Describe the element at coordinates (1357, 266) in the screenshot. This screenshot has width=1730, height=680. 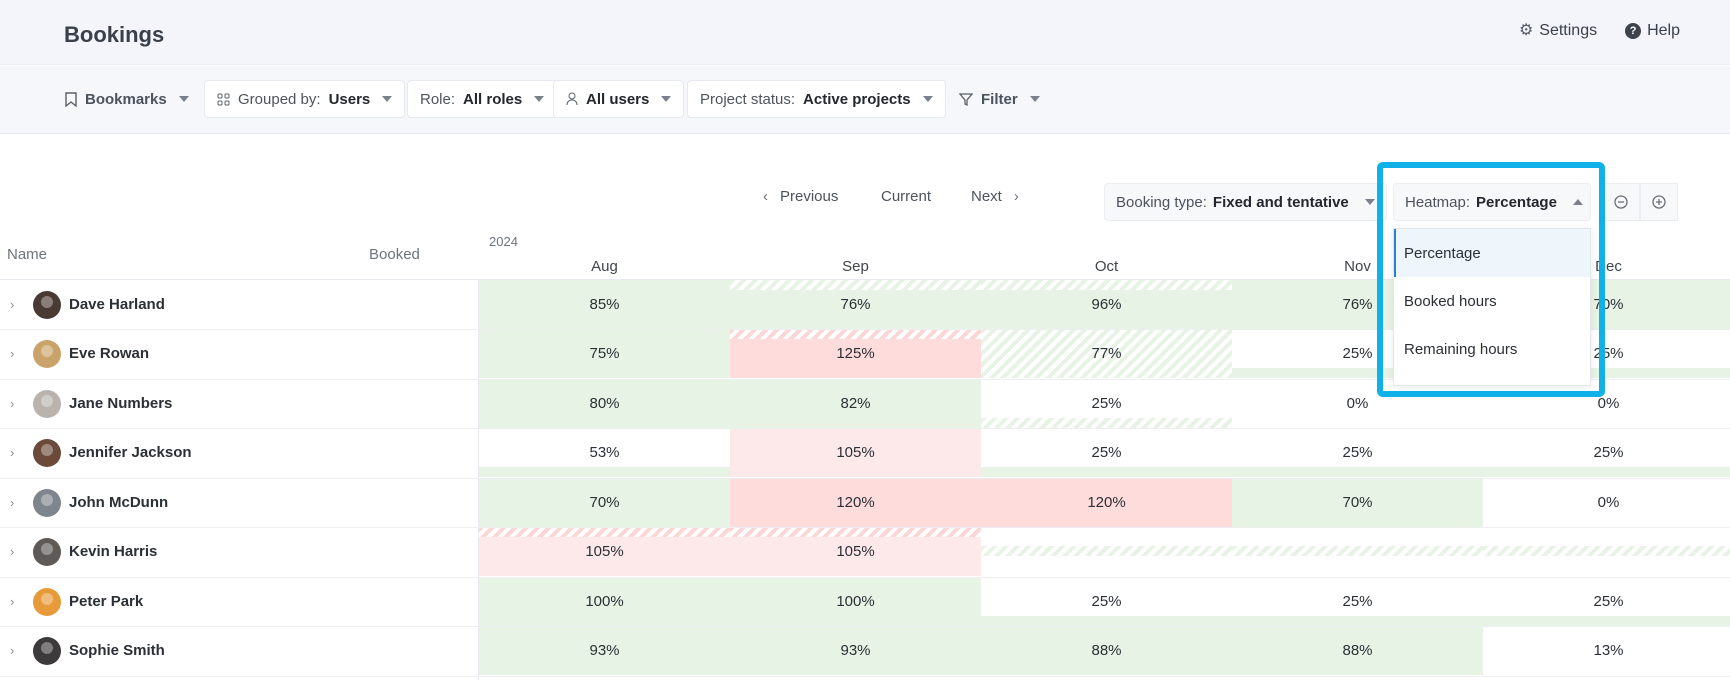
I see `month-header: Nov` at that location.